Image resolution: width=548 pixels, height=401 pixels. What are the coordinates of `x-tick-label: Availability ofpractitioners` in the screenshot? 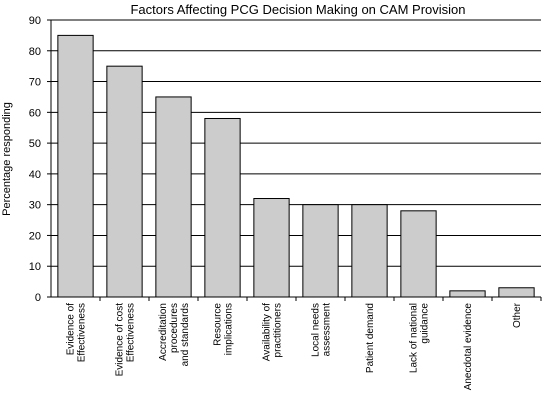 It's located at (273, 332).